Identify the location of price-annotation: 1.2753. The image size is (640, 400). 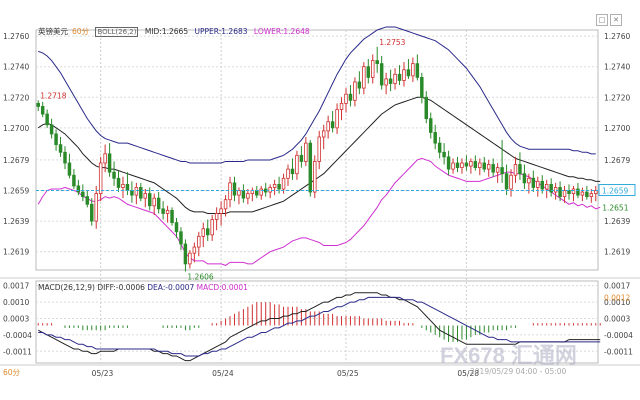
(392, 42).